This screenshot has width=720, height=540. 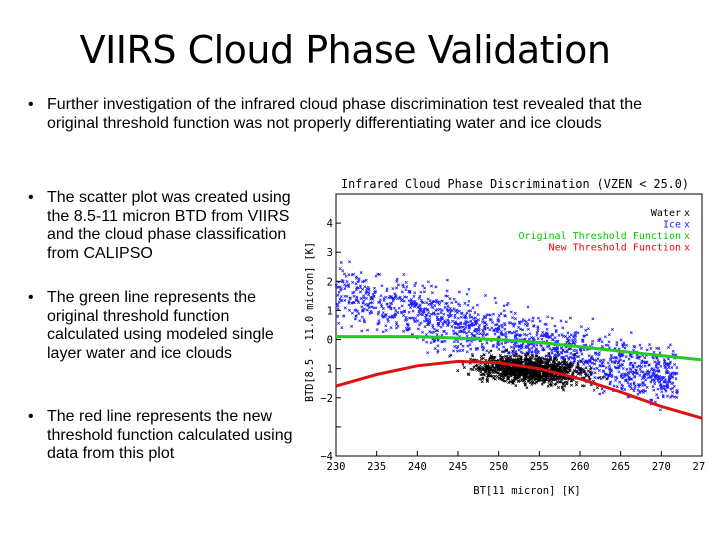 I want to click on x-axis-label: BT[11 micron] [K], so click(x=526, y=491).